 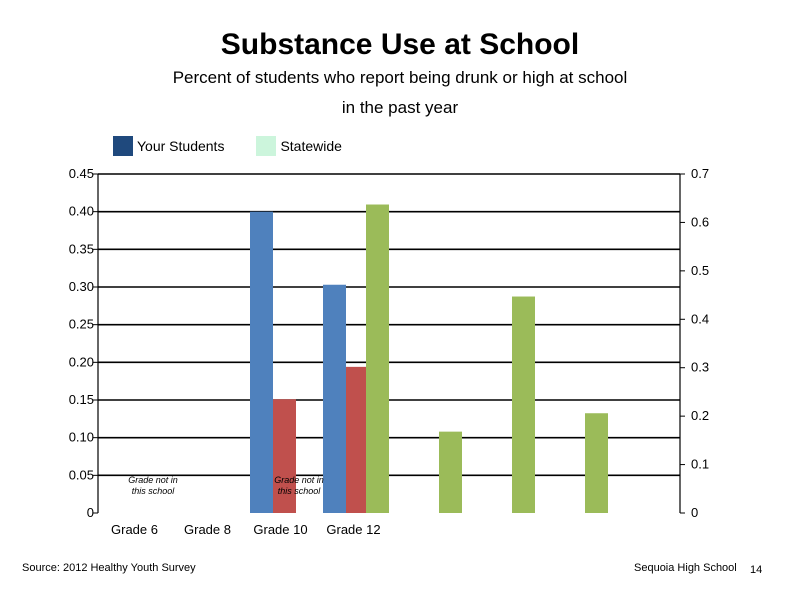 I want to click on left-axis-tick-label: 0.35, so click(x=81, y=248).